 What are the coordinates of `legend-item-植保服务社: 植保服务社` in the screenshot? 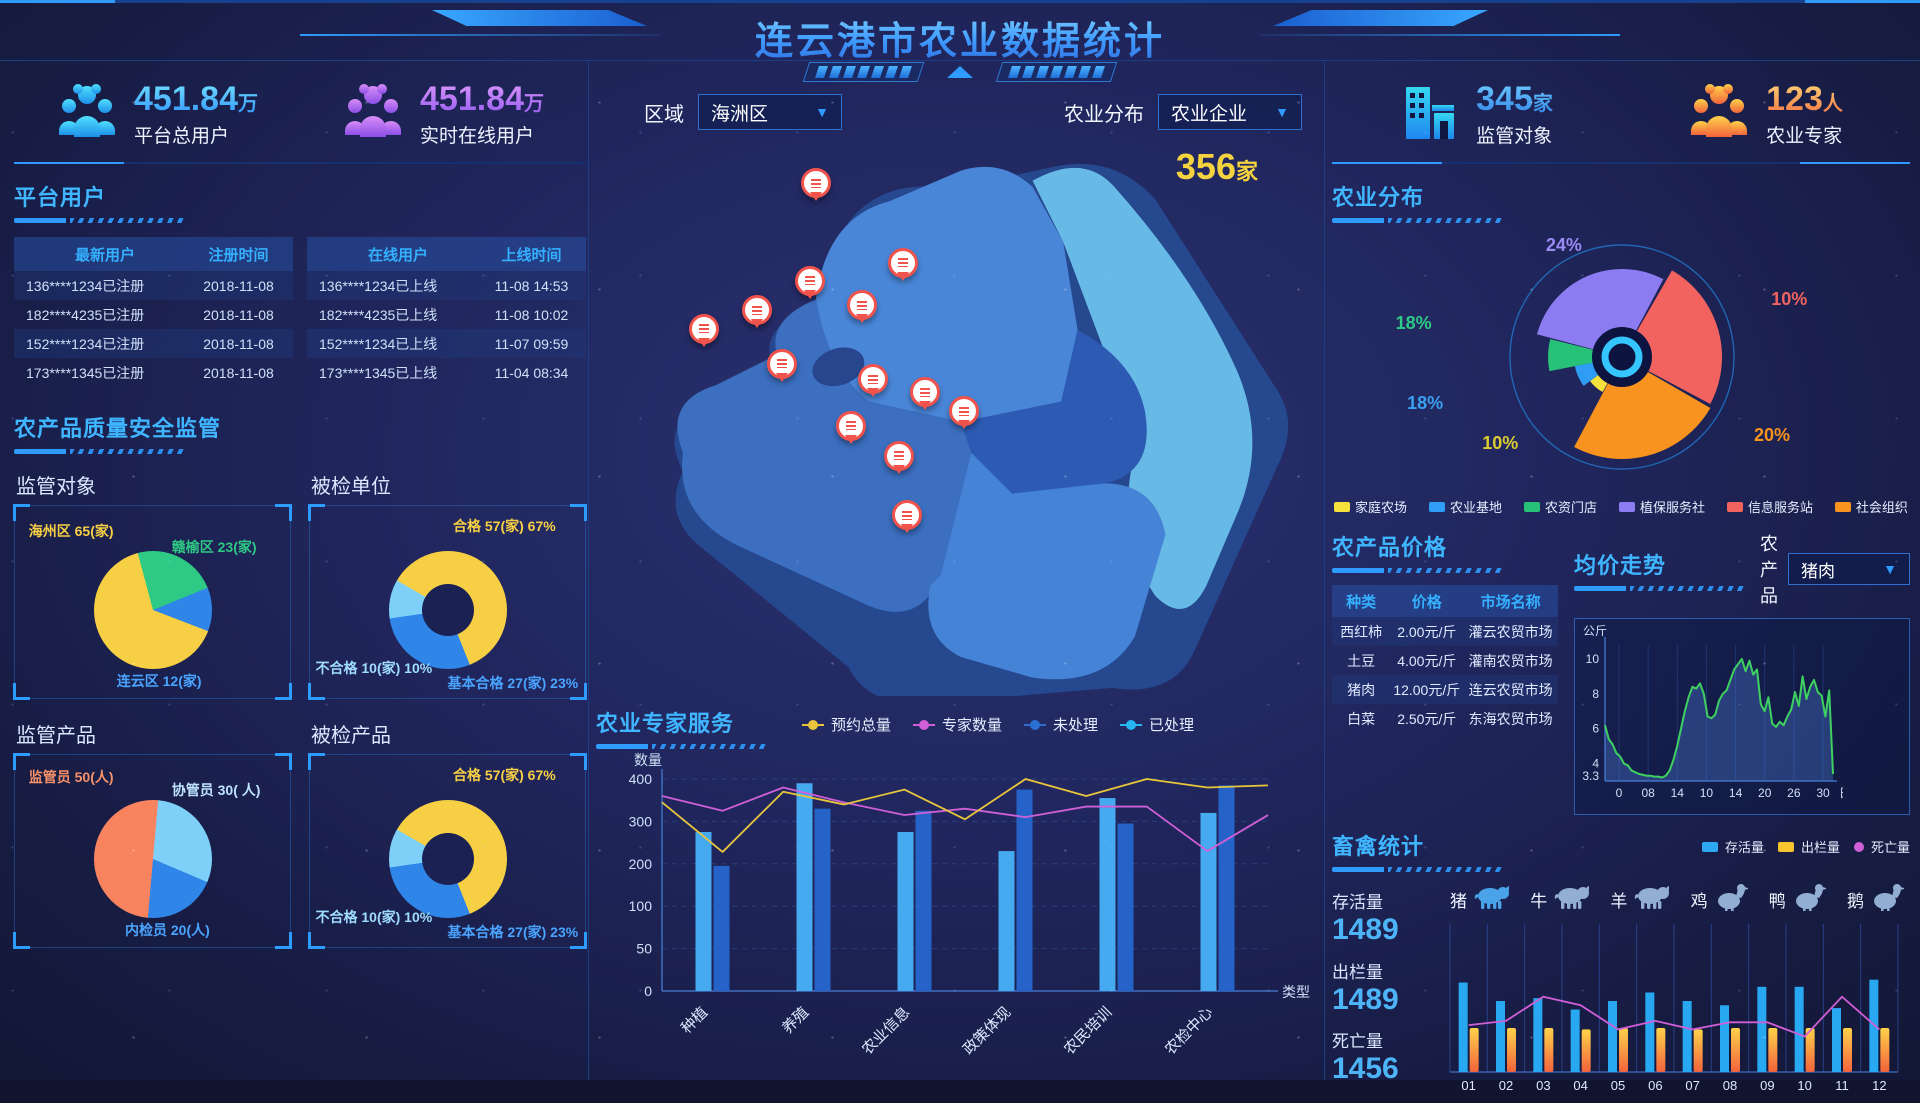 It's located at (1661, 506).